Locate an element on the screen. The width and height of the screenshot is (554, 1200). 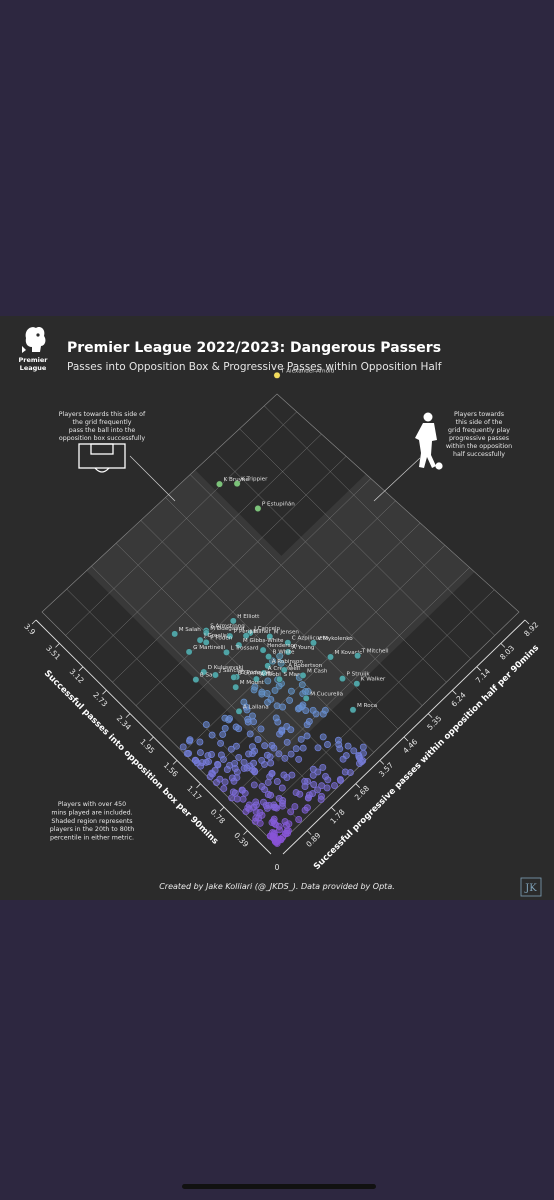
player-label: M Kovacic is located at coordinates (349, 653).